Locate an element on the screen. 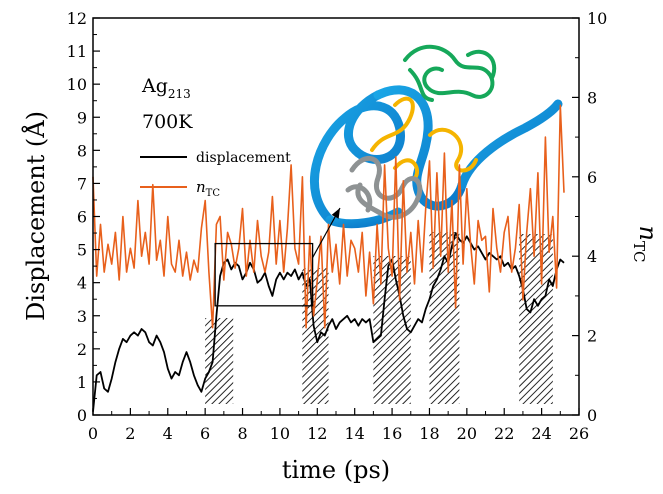  y-tick-label: 2 is located at coordinates (82, 349).